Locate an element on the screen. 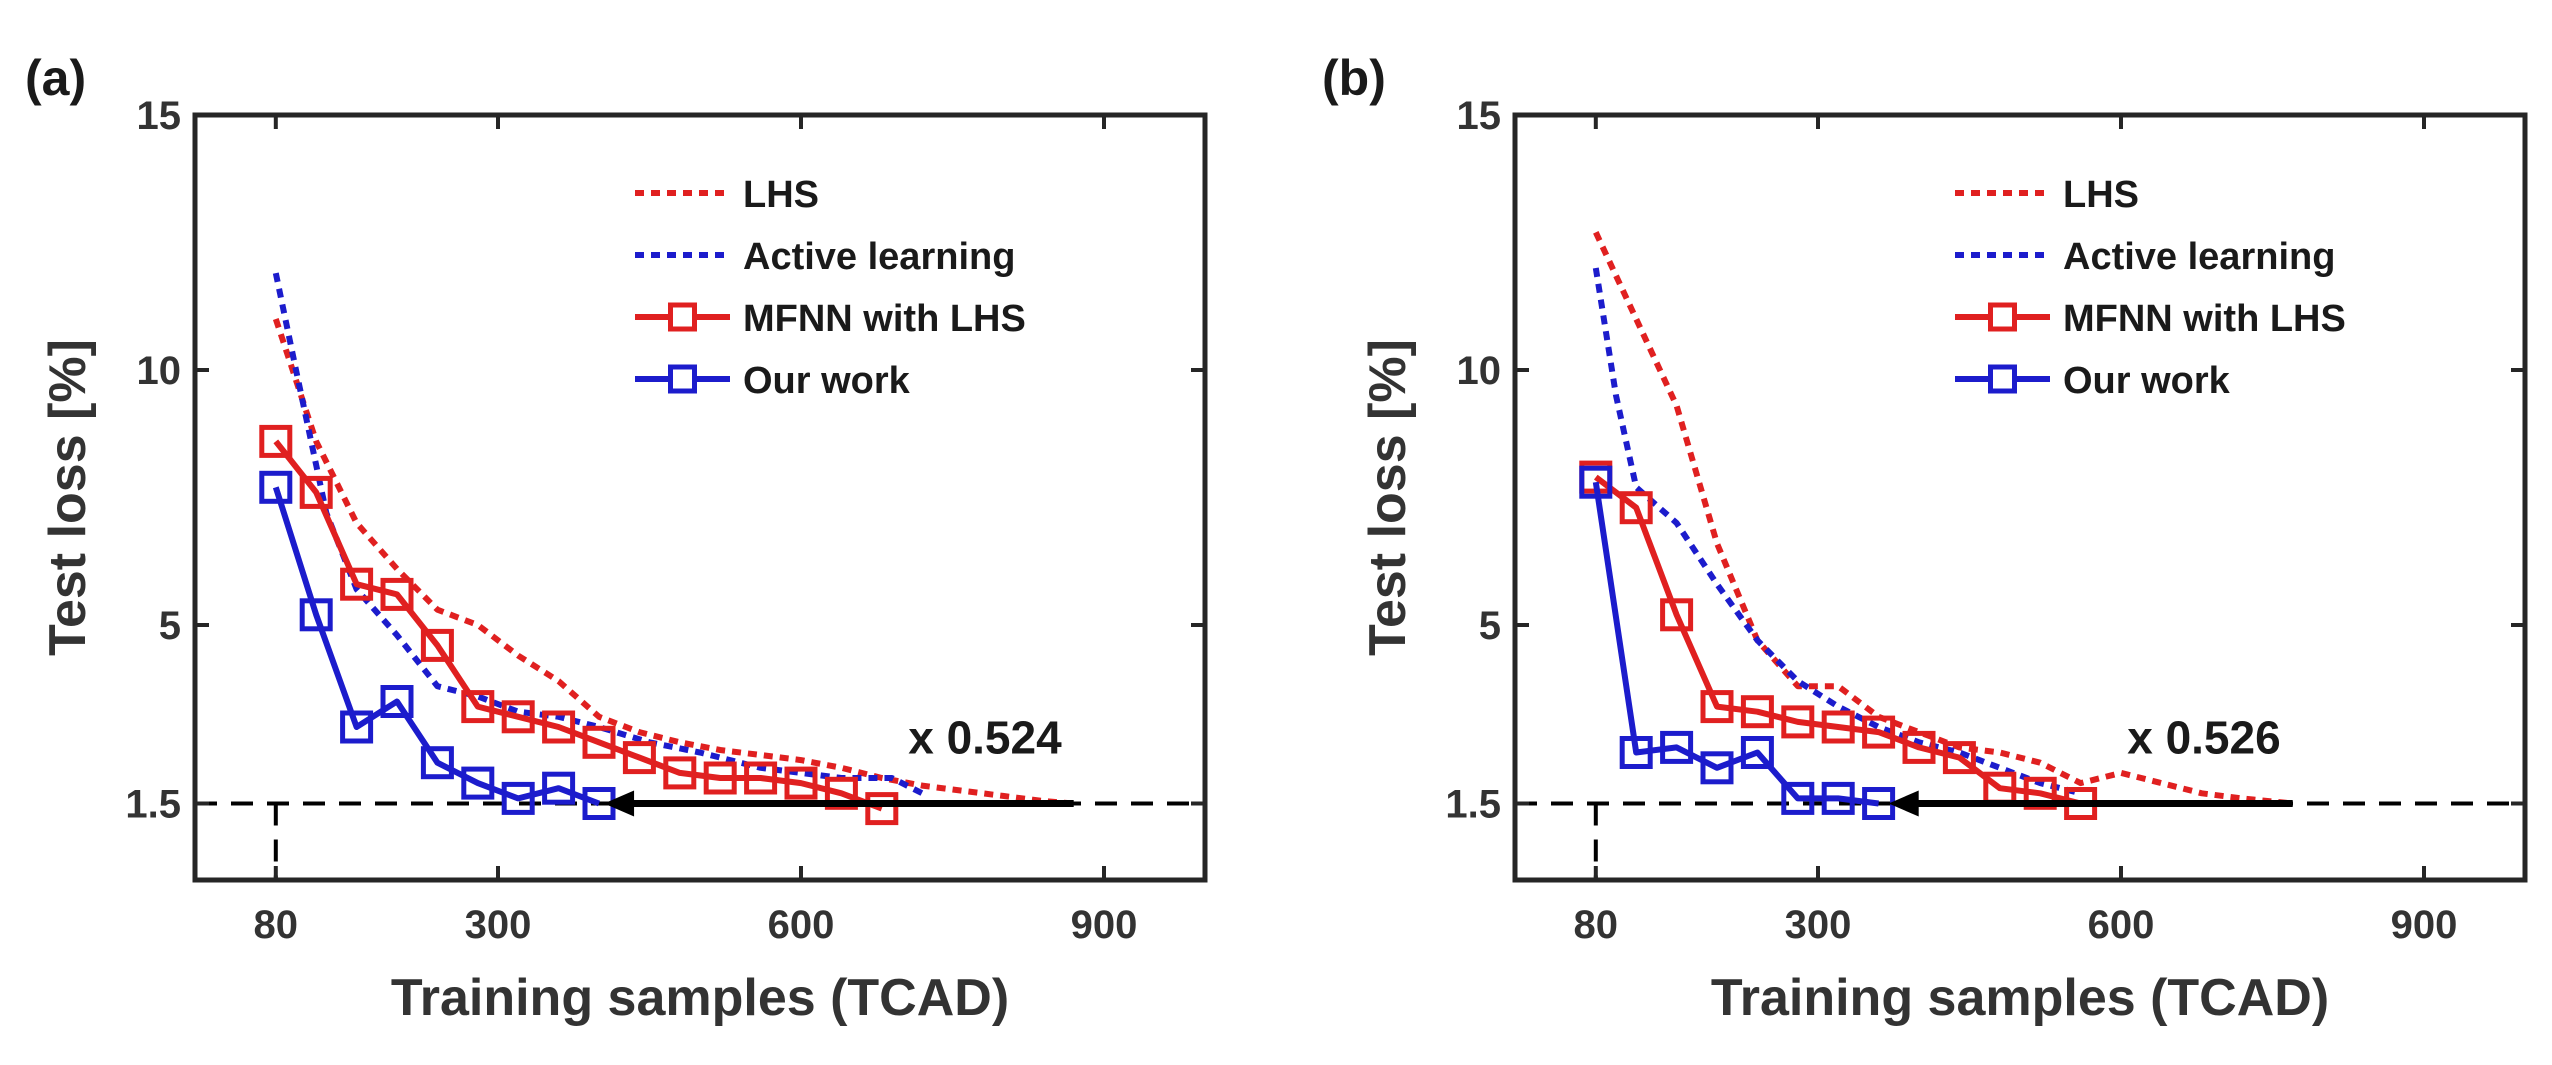 The image size is (2552, 1065). series-our-work is located at coordinates (437, 645).